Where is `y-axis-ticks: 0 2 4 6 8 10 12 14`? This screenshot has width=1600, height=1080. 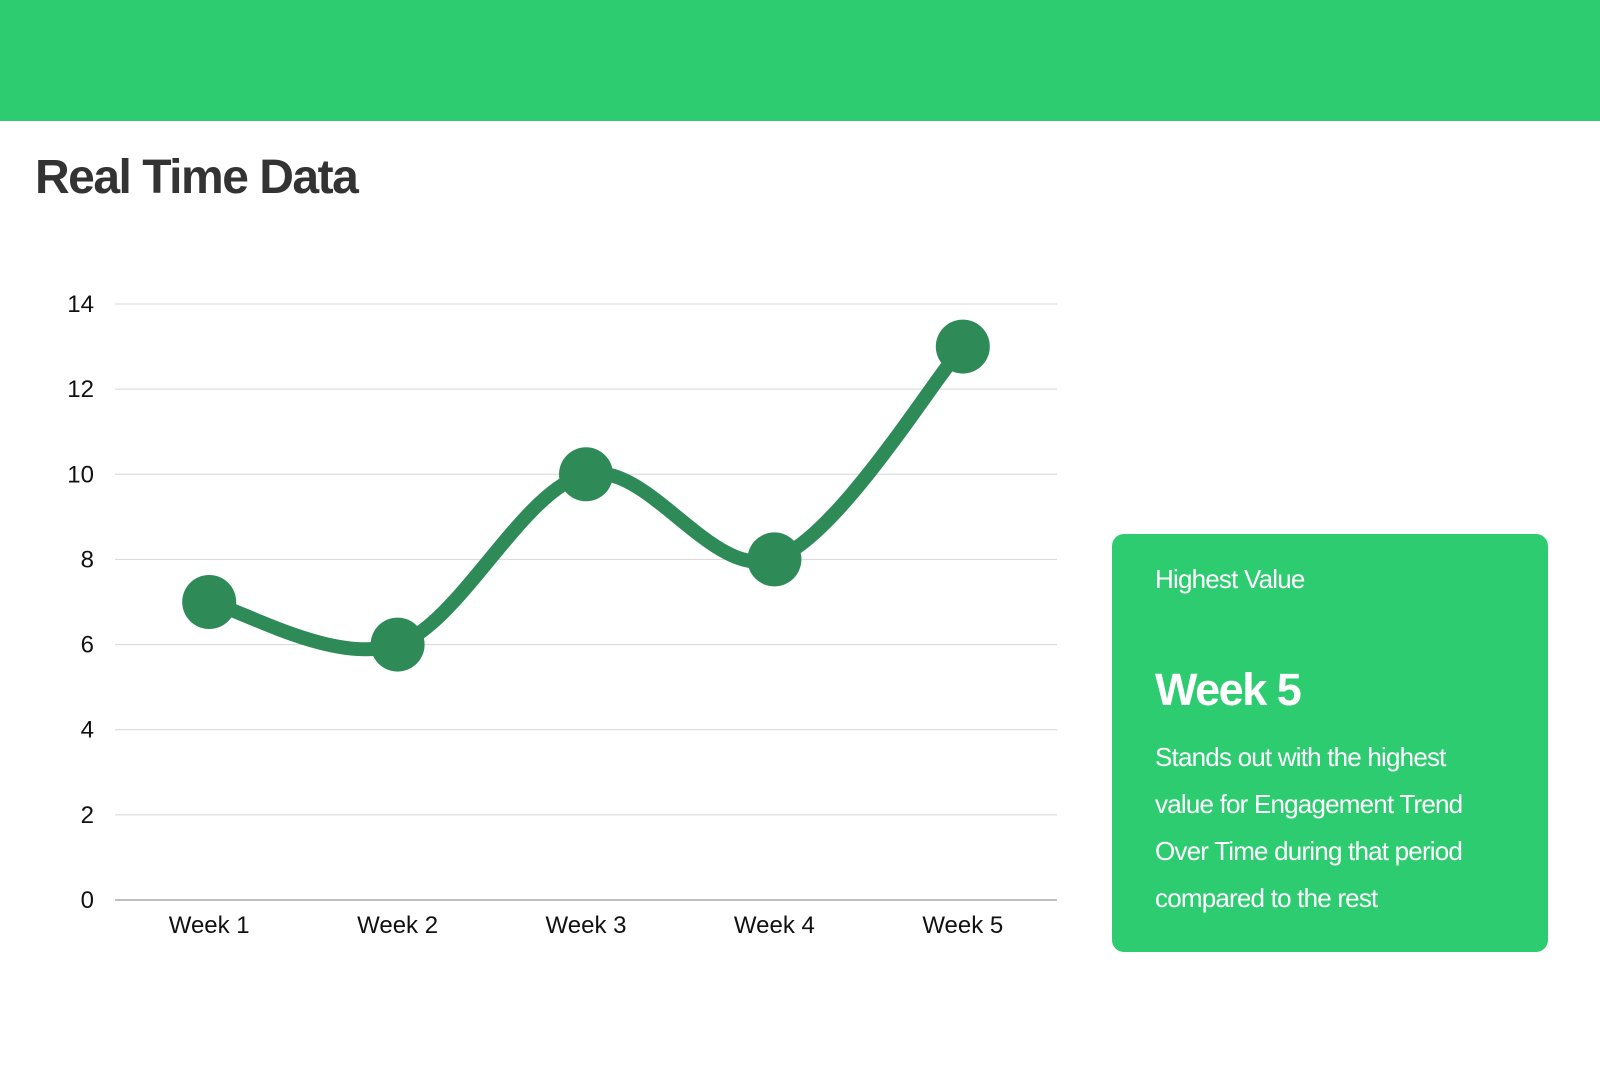 y-axis-ticks: 0 2 4 6 8 10 12 14 is located at coordinates (80, 602).